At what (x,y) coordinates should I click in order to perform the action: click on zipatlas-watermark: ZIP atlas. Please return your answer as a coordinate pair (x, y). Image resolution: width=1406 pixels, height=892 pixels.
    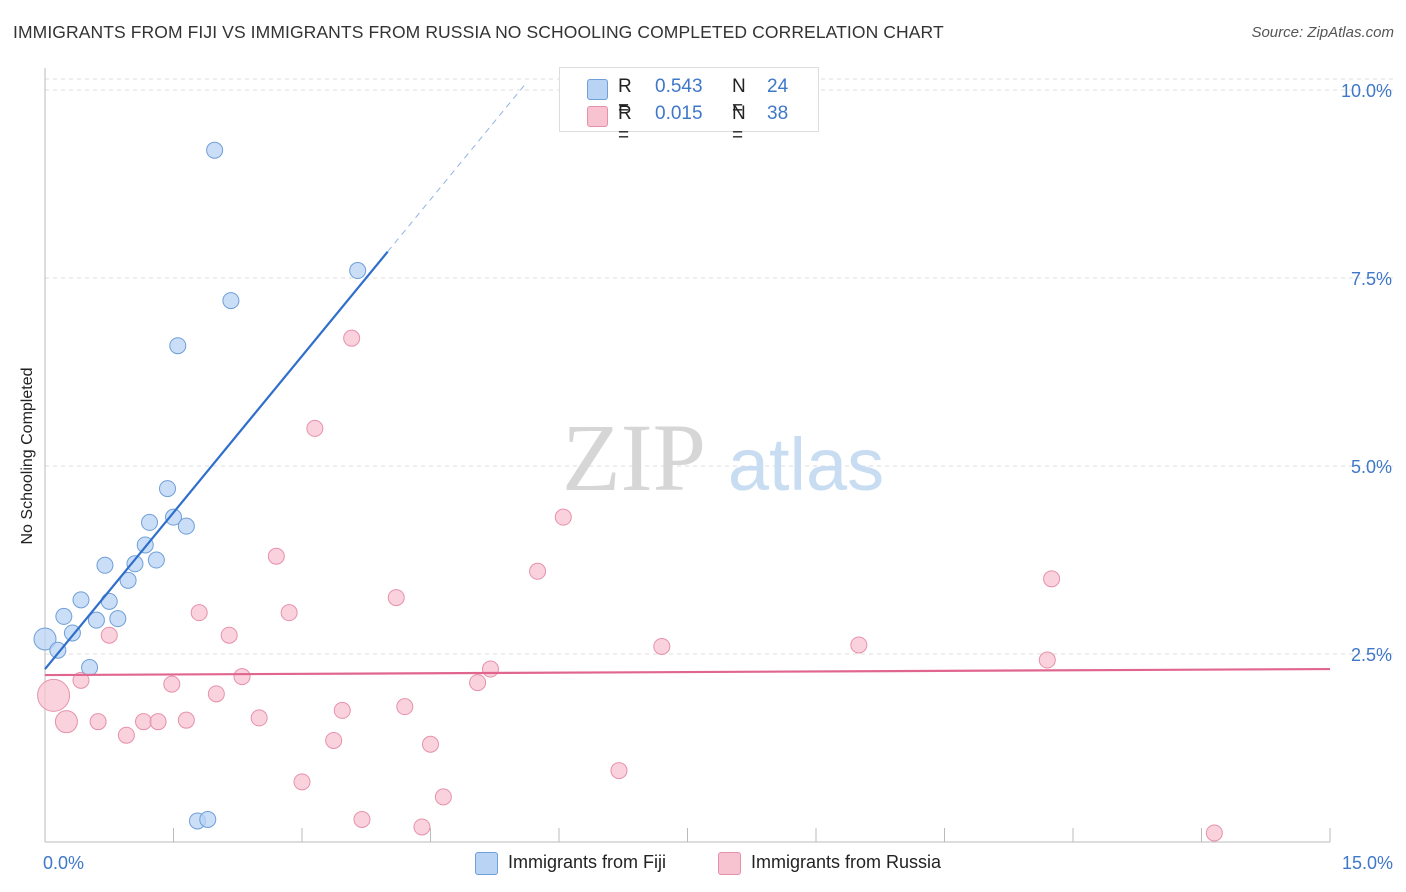
    Looking at the image, I should click on (723, 457).